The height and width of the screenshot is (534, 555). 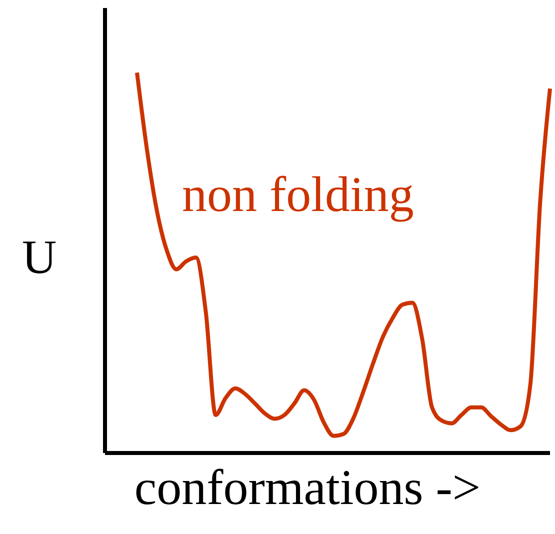 I want to click on annotation: non folding, so click(x=298, y=194).